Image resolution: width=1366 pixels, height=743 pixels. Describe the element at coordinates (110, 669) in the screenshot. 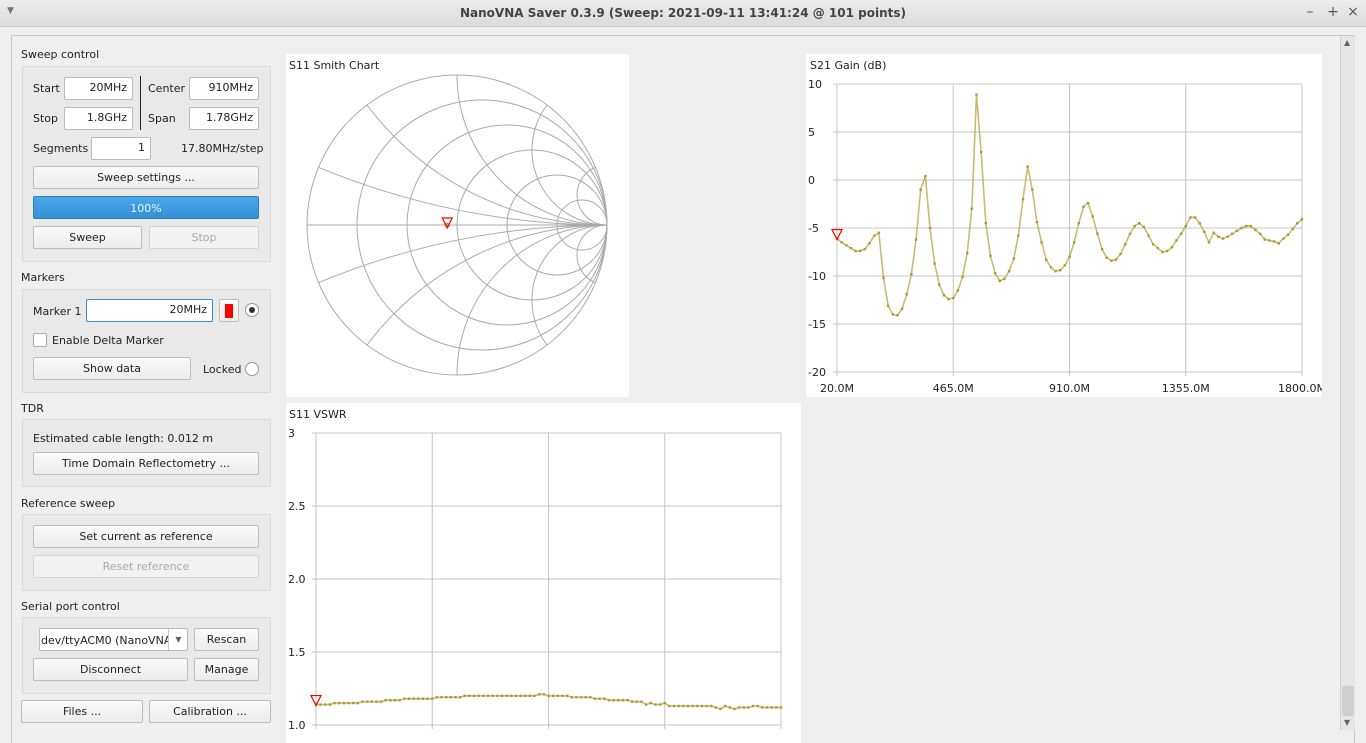

I see `disconnect-button: Disconnect` at that location.